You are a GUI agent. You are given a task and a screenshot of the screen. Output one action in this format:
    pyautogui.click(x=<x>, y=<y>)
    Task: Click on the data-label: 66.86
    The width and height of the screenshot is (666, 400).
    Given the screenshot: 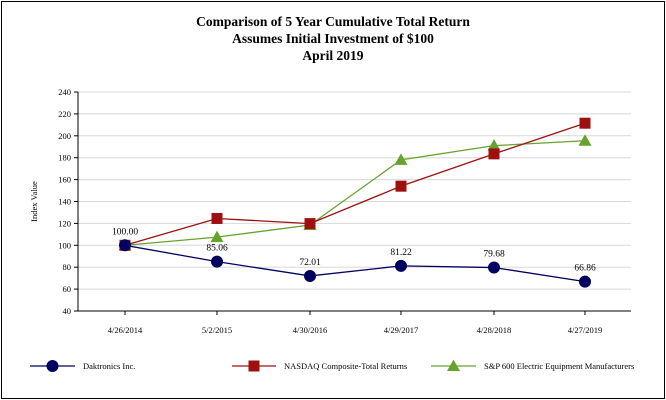 What is the action you would take?
    pyautogui.click(x=585, y=269)
    